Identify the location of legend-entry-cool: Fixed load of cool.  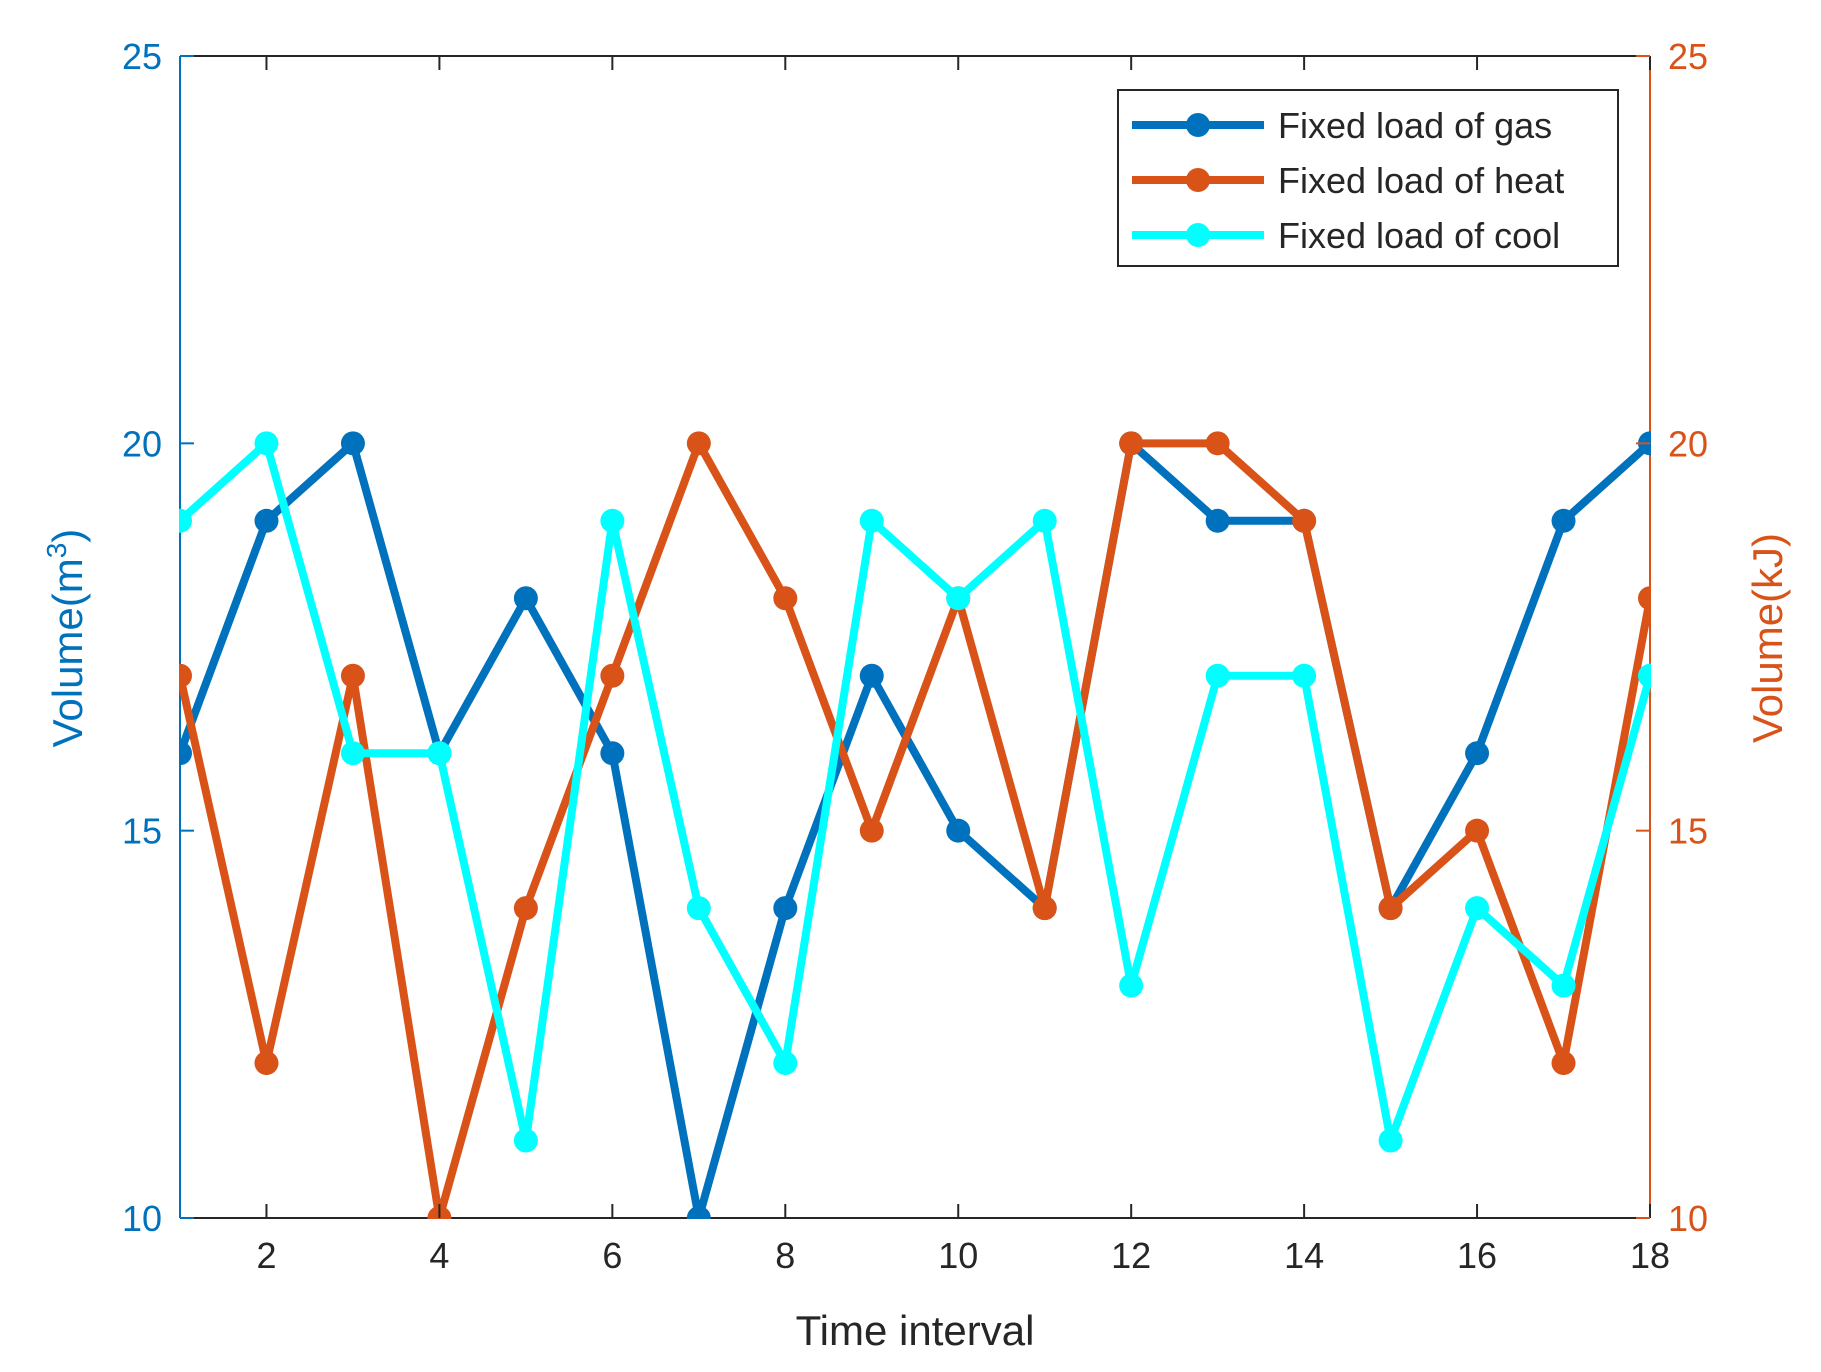
(1346, 235).